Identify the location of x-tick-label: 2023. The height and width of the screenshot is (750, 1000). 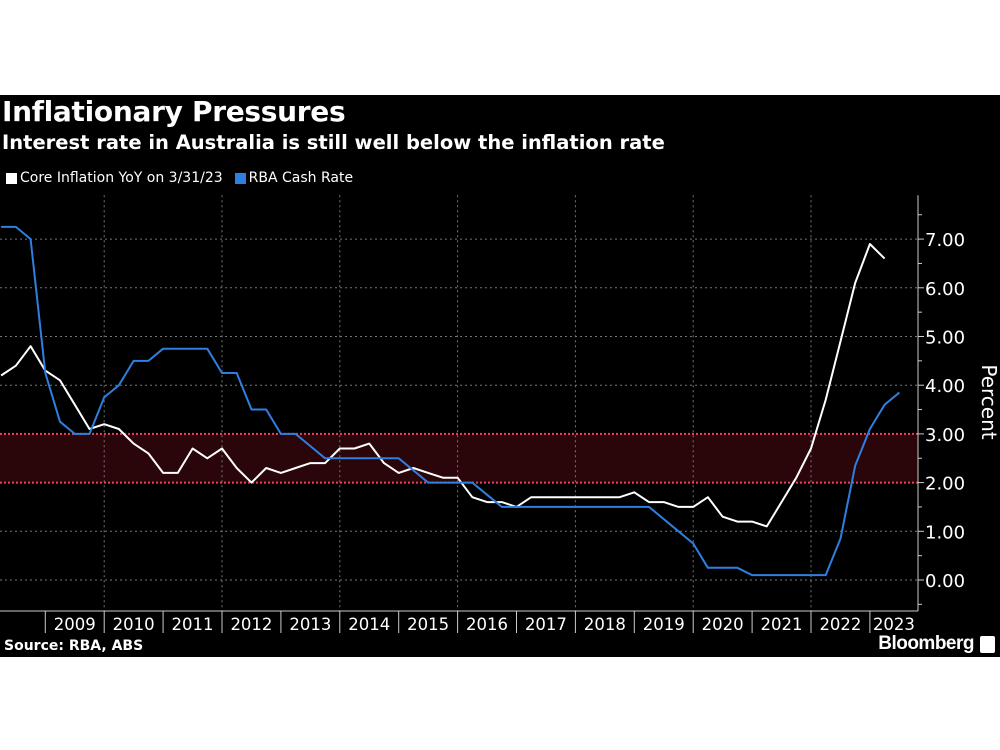
(894, 624).